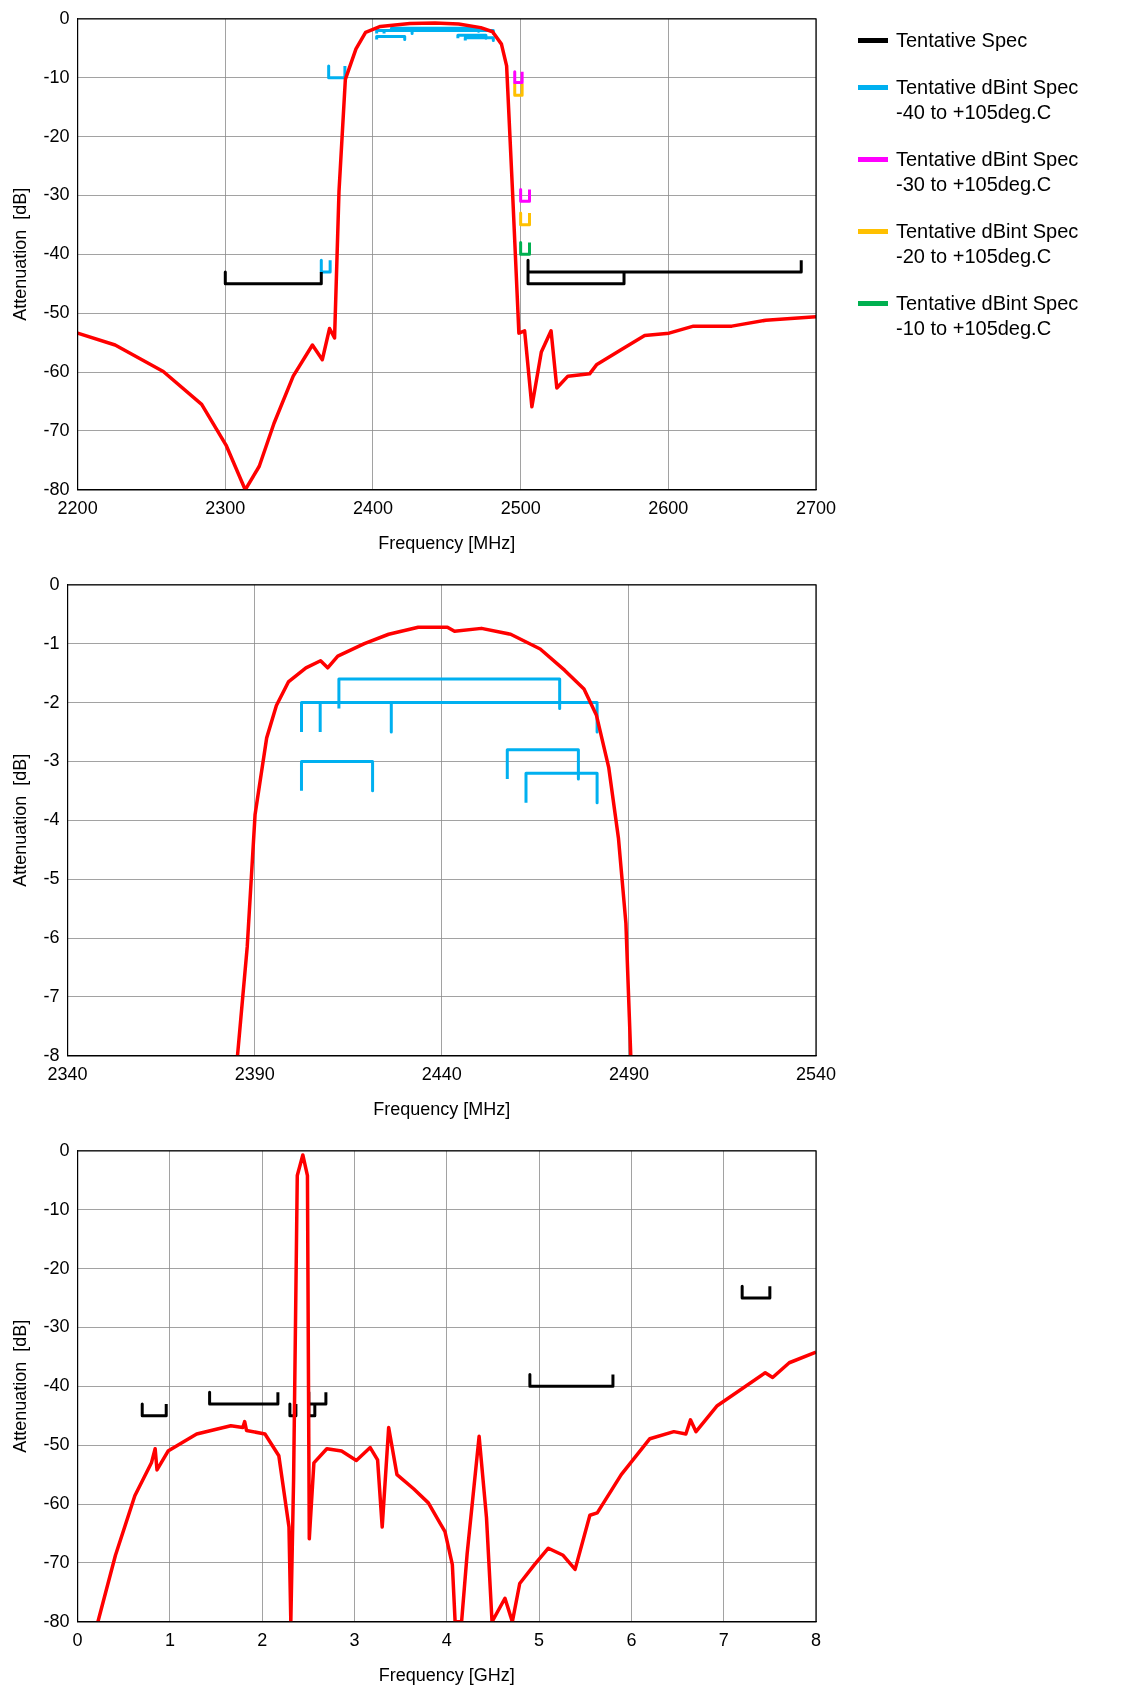  What do you see at coordinates (723, 1639) in the screenshot?
I see `x-tick-label: 7` at bounding box center [723, 1639].